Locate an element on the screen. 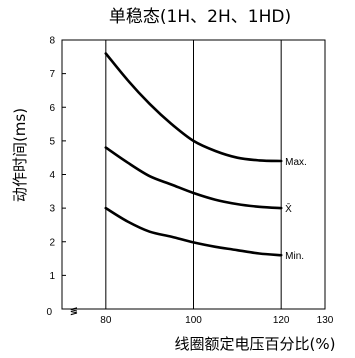  series-line-mean is located at coordinates (193, 178).